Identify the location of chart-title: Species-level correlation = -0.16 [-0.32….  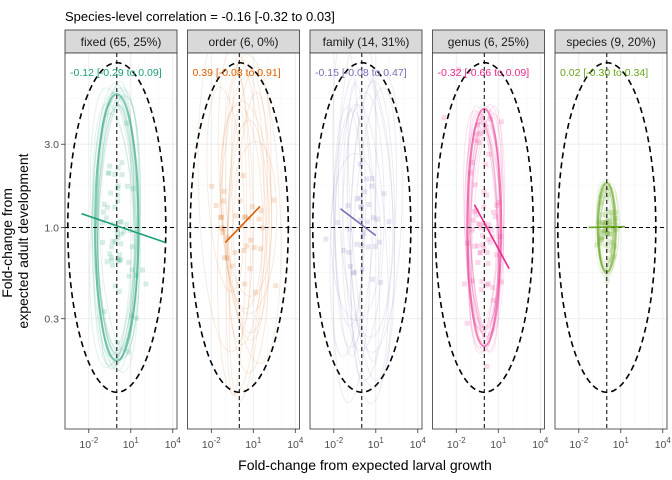
(200, 16).